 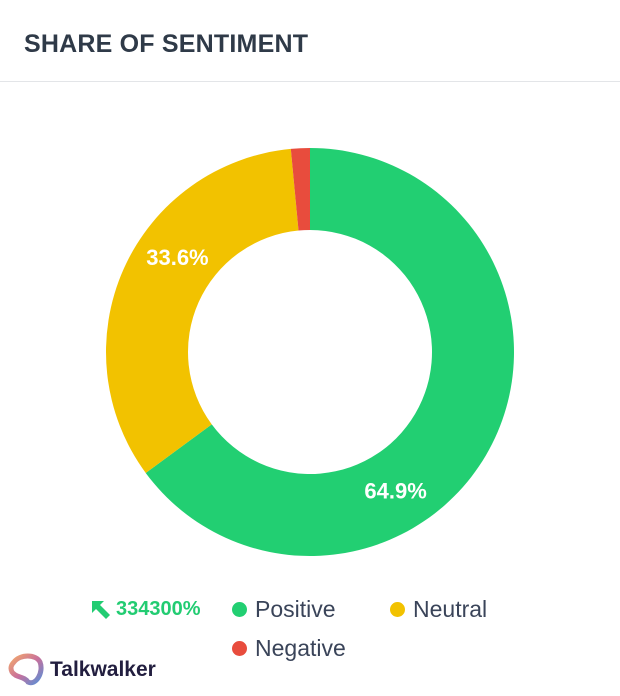 I want to click on legend-item-neutral: Neutral, so click(x=438, y=609).